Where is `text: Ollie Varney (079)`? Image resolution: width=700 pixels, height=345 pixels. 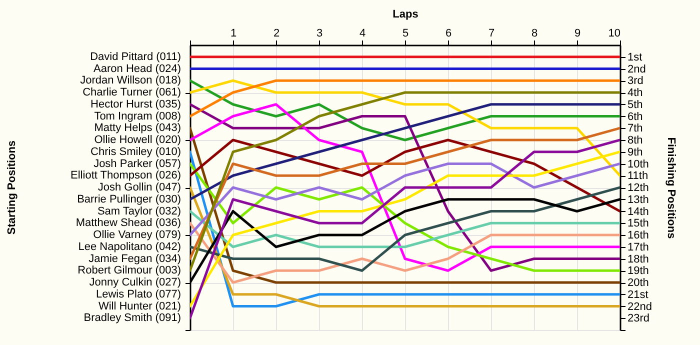
text: Ollie Varney (079) is located at coordinates (137, 235).